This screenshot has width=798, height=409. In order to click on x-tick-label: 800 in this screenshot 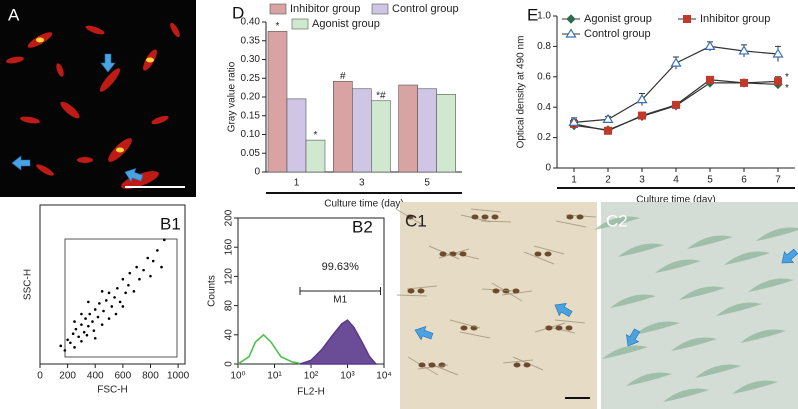, I will do `click(150, 376)`.